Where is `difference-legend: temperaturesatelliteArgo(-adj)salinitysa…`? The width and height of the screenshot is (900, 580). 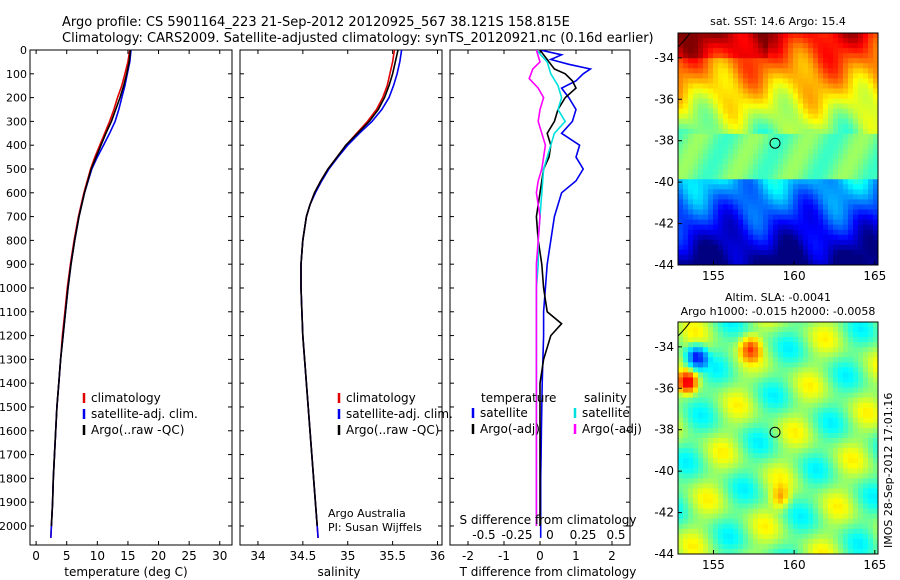 difference-legend: temperaturesatelliteArgo(-adj)salinitysa… is located at coordinates (556, 413).